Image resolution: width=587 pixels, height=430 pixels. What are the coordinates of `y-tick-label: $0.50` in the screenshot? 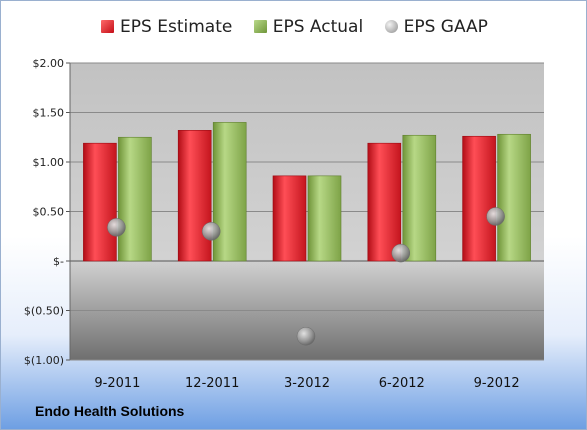 It's located at (49, 212).